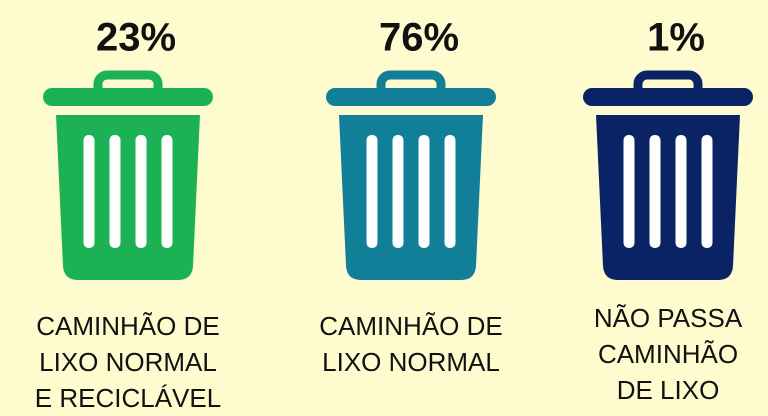 This screenshot has width=768, height=416. What do you see at coordinates (676, 38) in the screenshot?
I see `value-label: 1%` at bounding box center [676, 38].